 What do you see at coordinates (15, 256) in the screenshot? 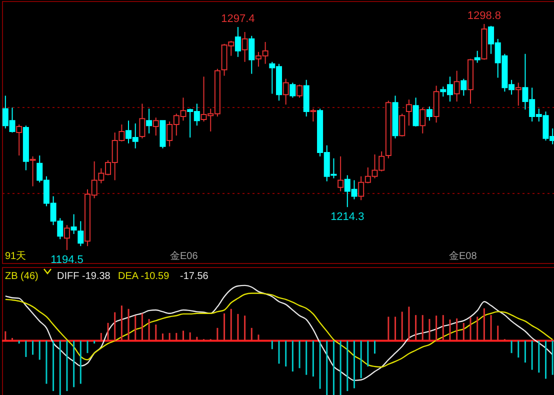
I see `annotation: 91天` at bounding box center [15, 256].